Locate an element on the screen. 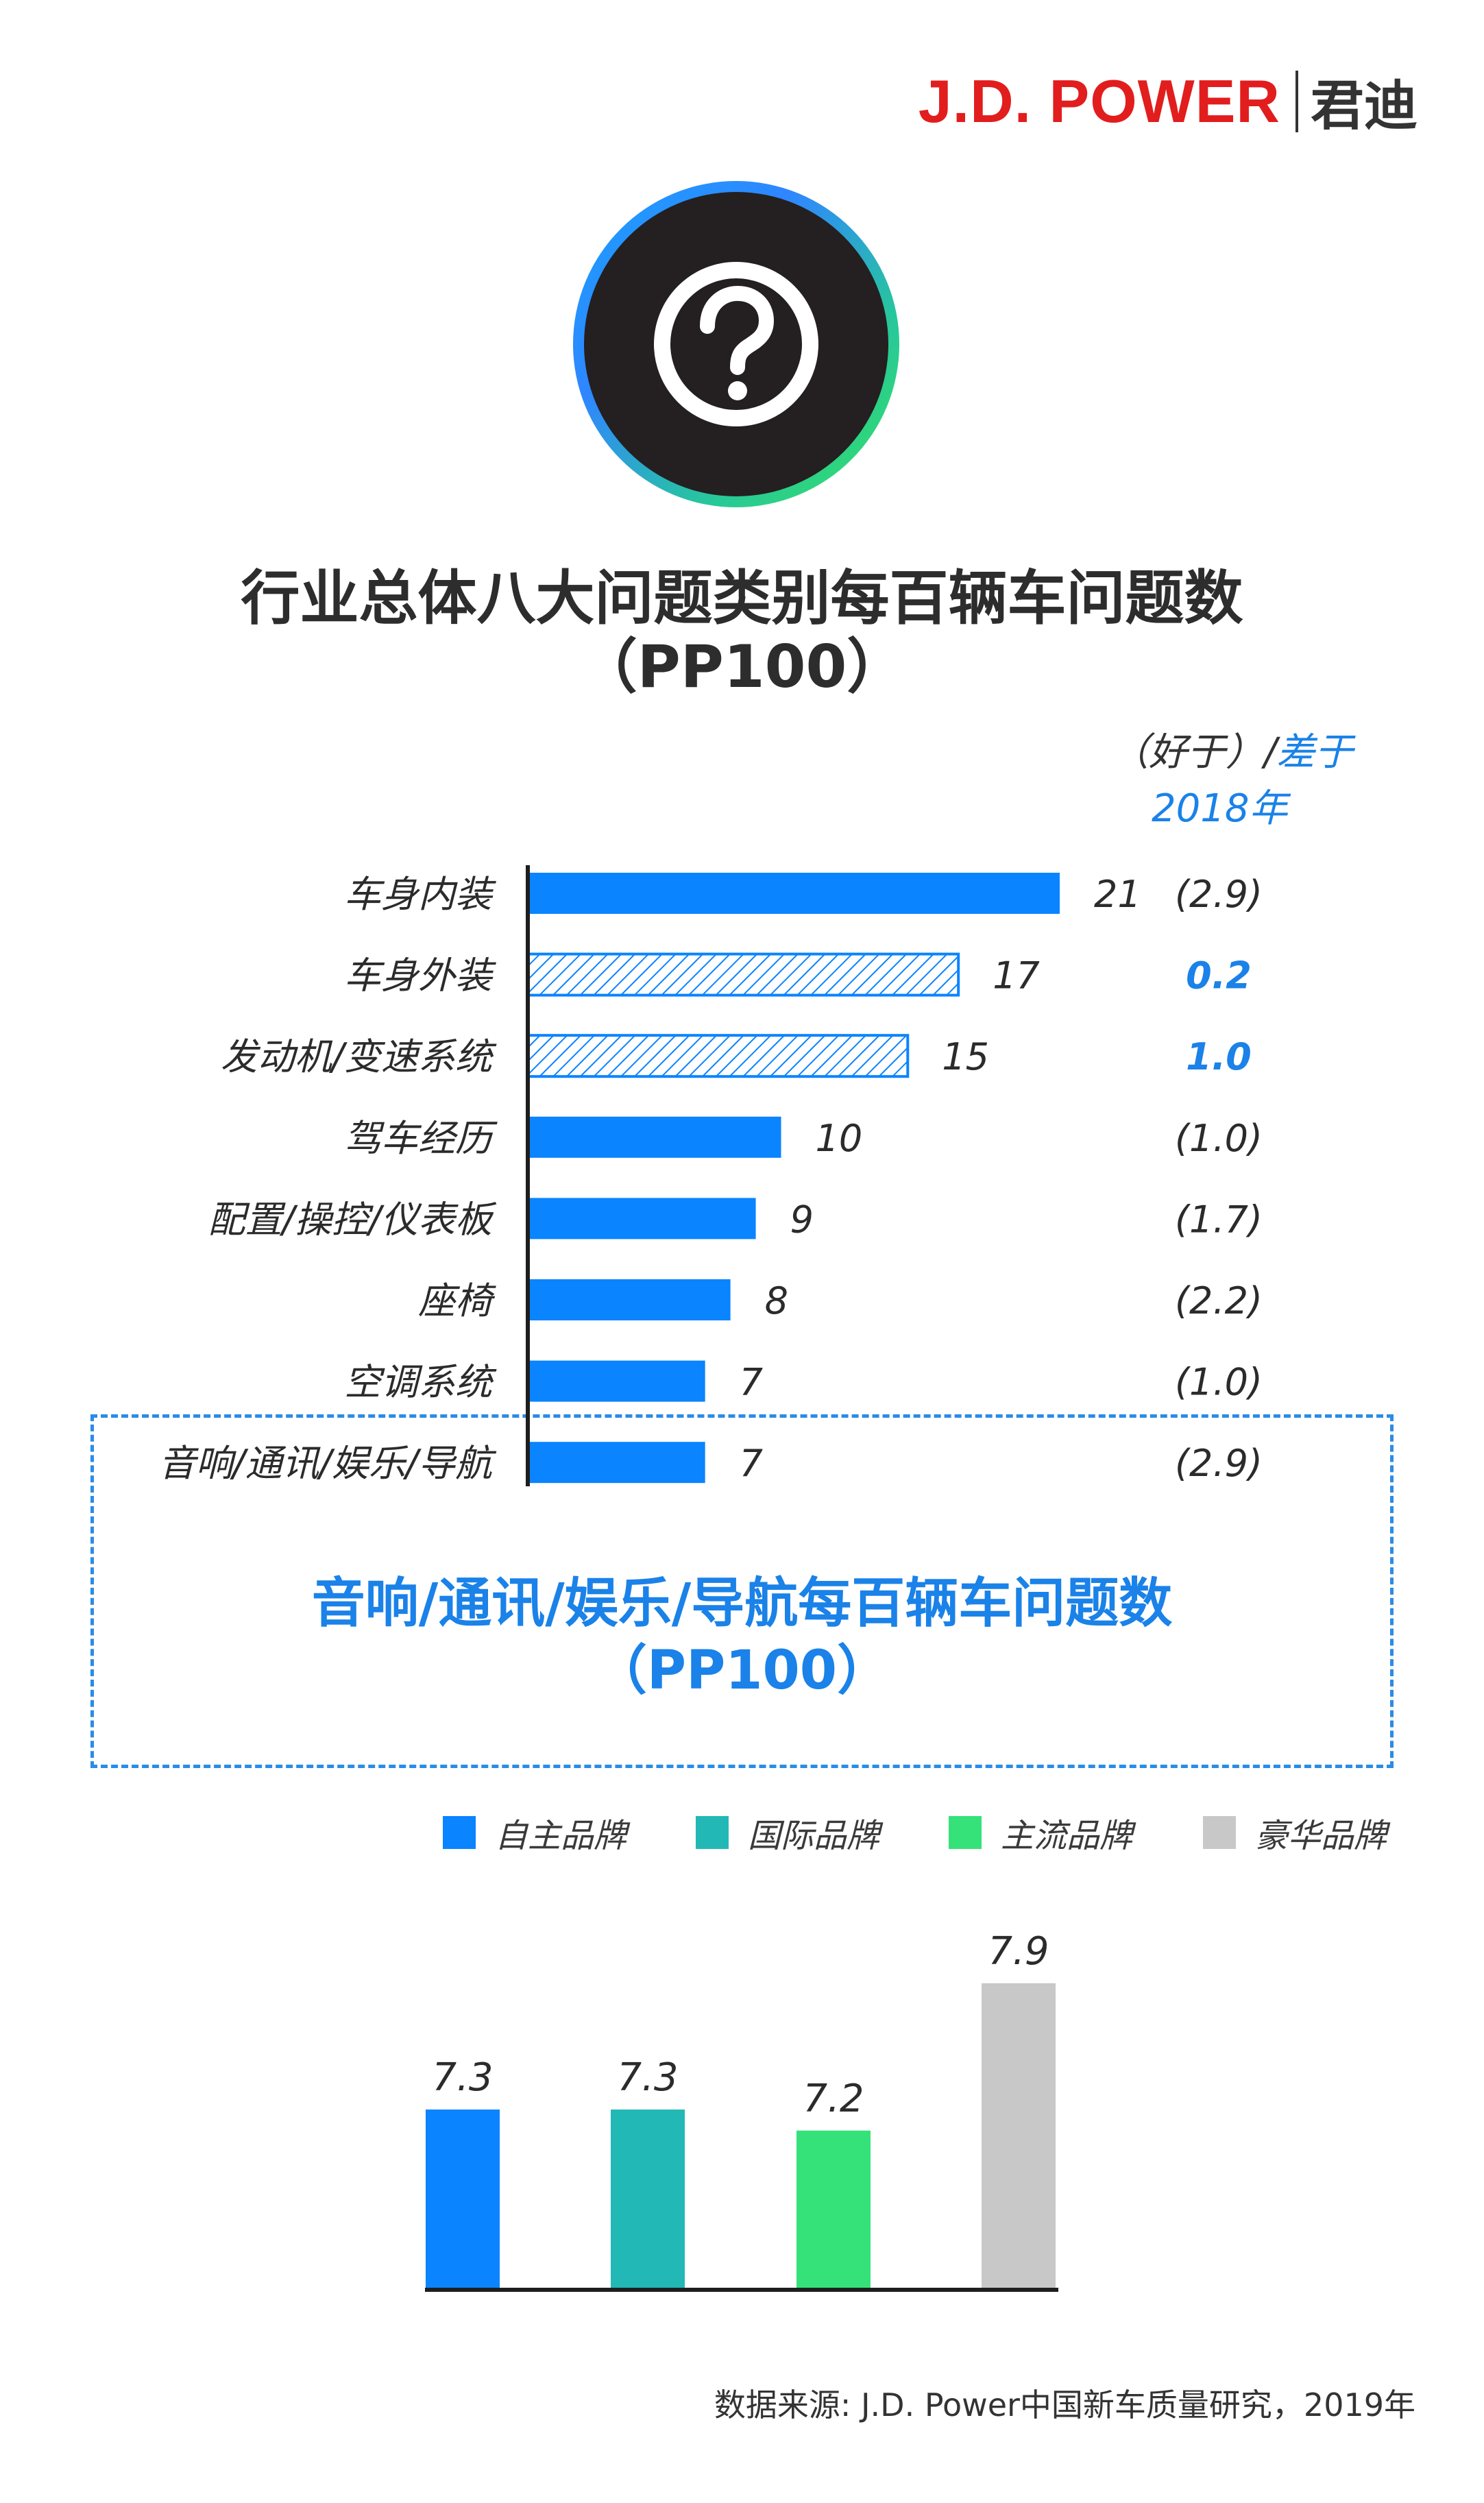  change-vs-2018-label: (1.7) is located at coordinates (1219, 1219).